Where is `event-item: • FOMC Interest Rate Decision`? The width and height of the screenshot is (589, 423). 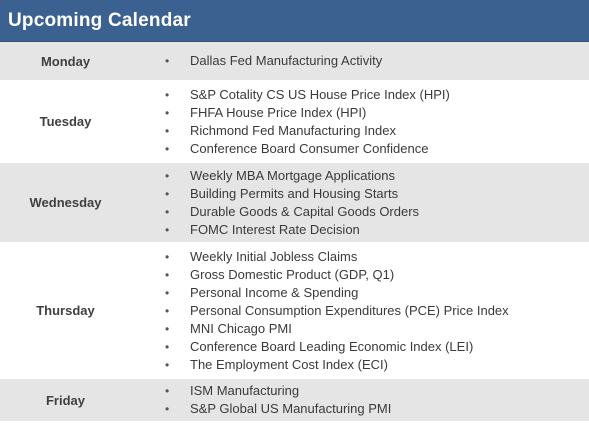 event-item: • FOMC Interest Rate Decision is located at coordinates (275, 230).